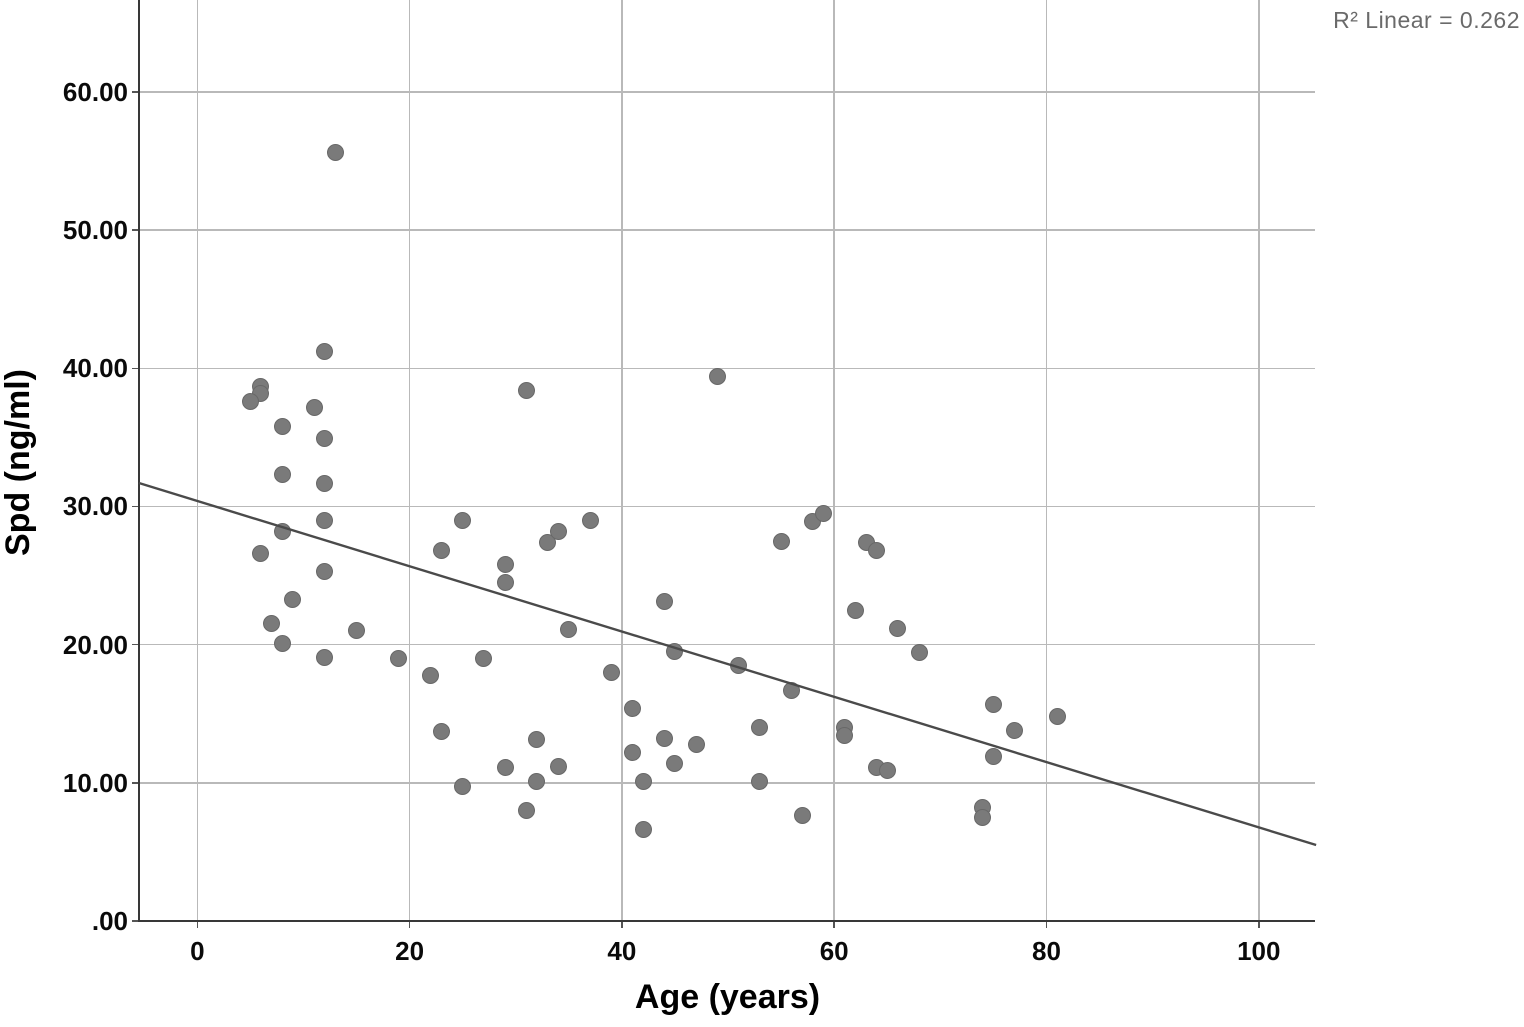  I want to click on y-tick-label: 40.00, so click(95, 368).